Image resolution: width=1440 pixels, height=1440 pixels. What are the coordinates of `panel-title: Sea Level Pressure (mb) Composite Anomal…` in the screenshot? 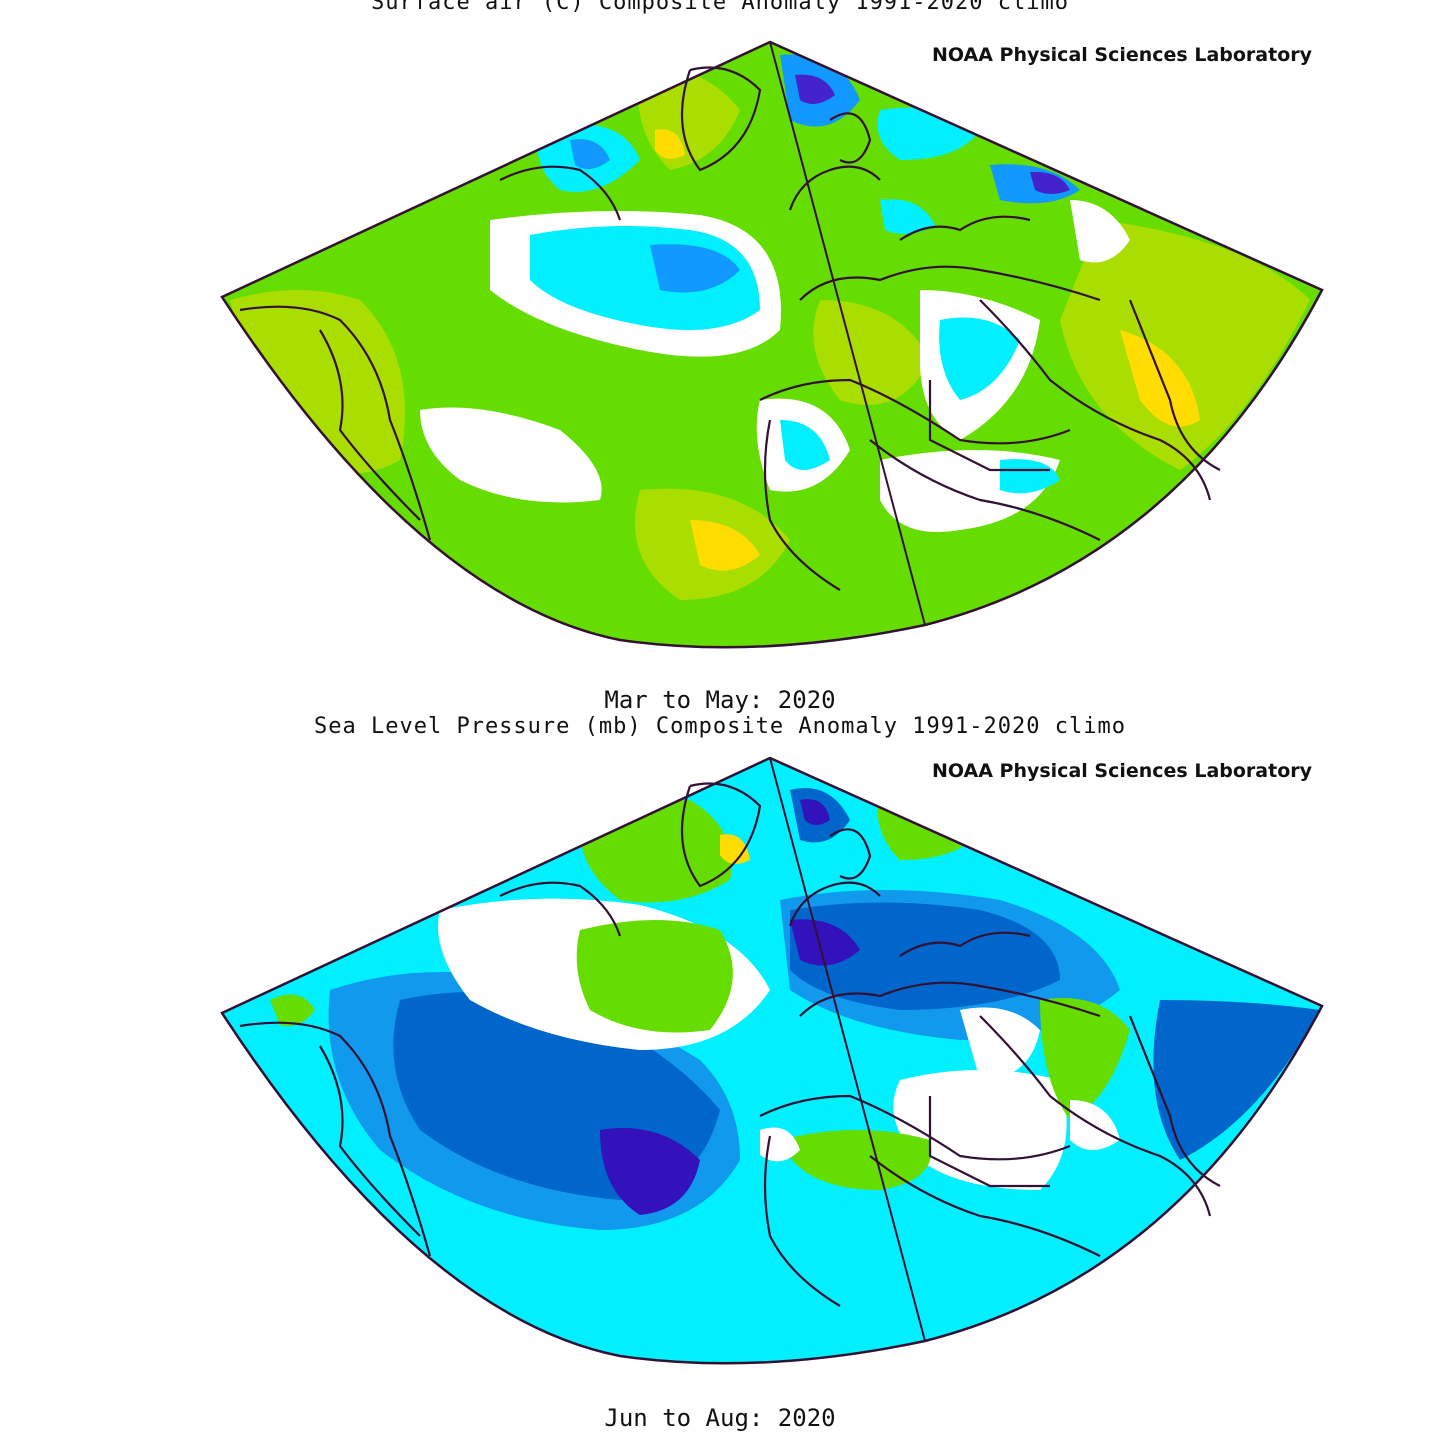 It's located at (720, 726).